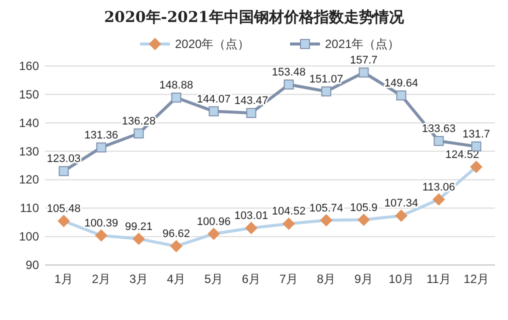  What do you see at coordinates (289, 212) in the screenshot?
I see `data-label: 104.52` at bounding box center [289, 212].